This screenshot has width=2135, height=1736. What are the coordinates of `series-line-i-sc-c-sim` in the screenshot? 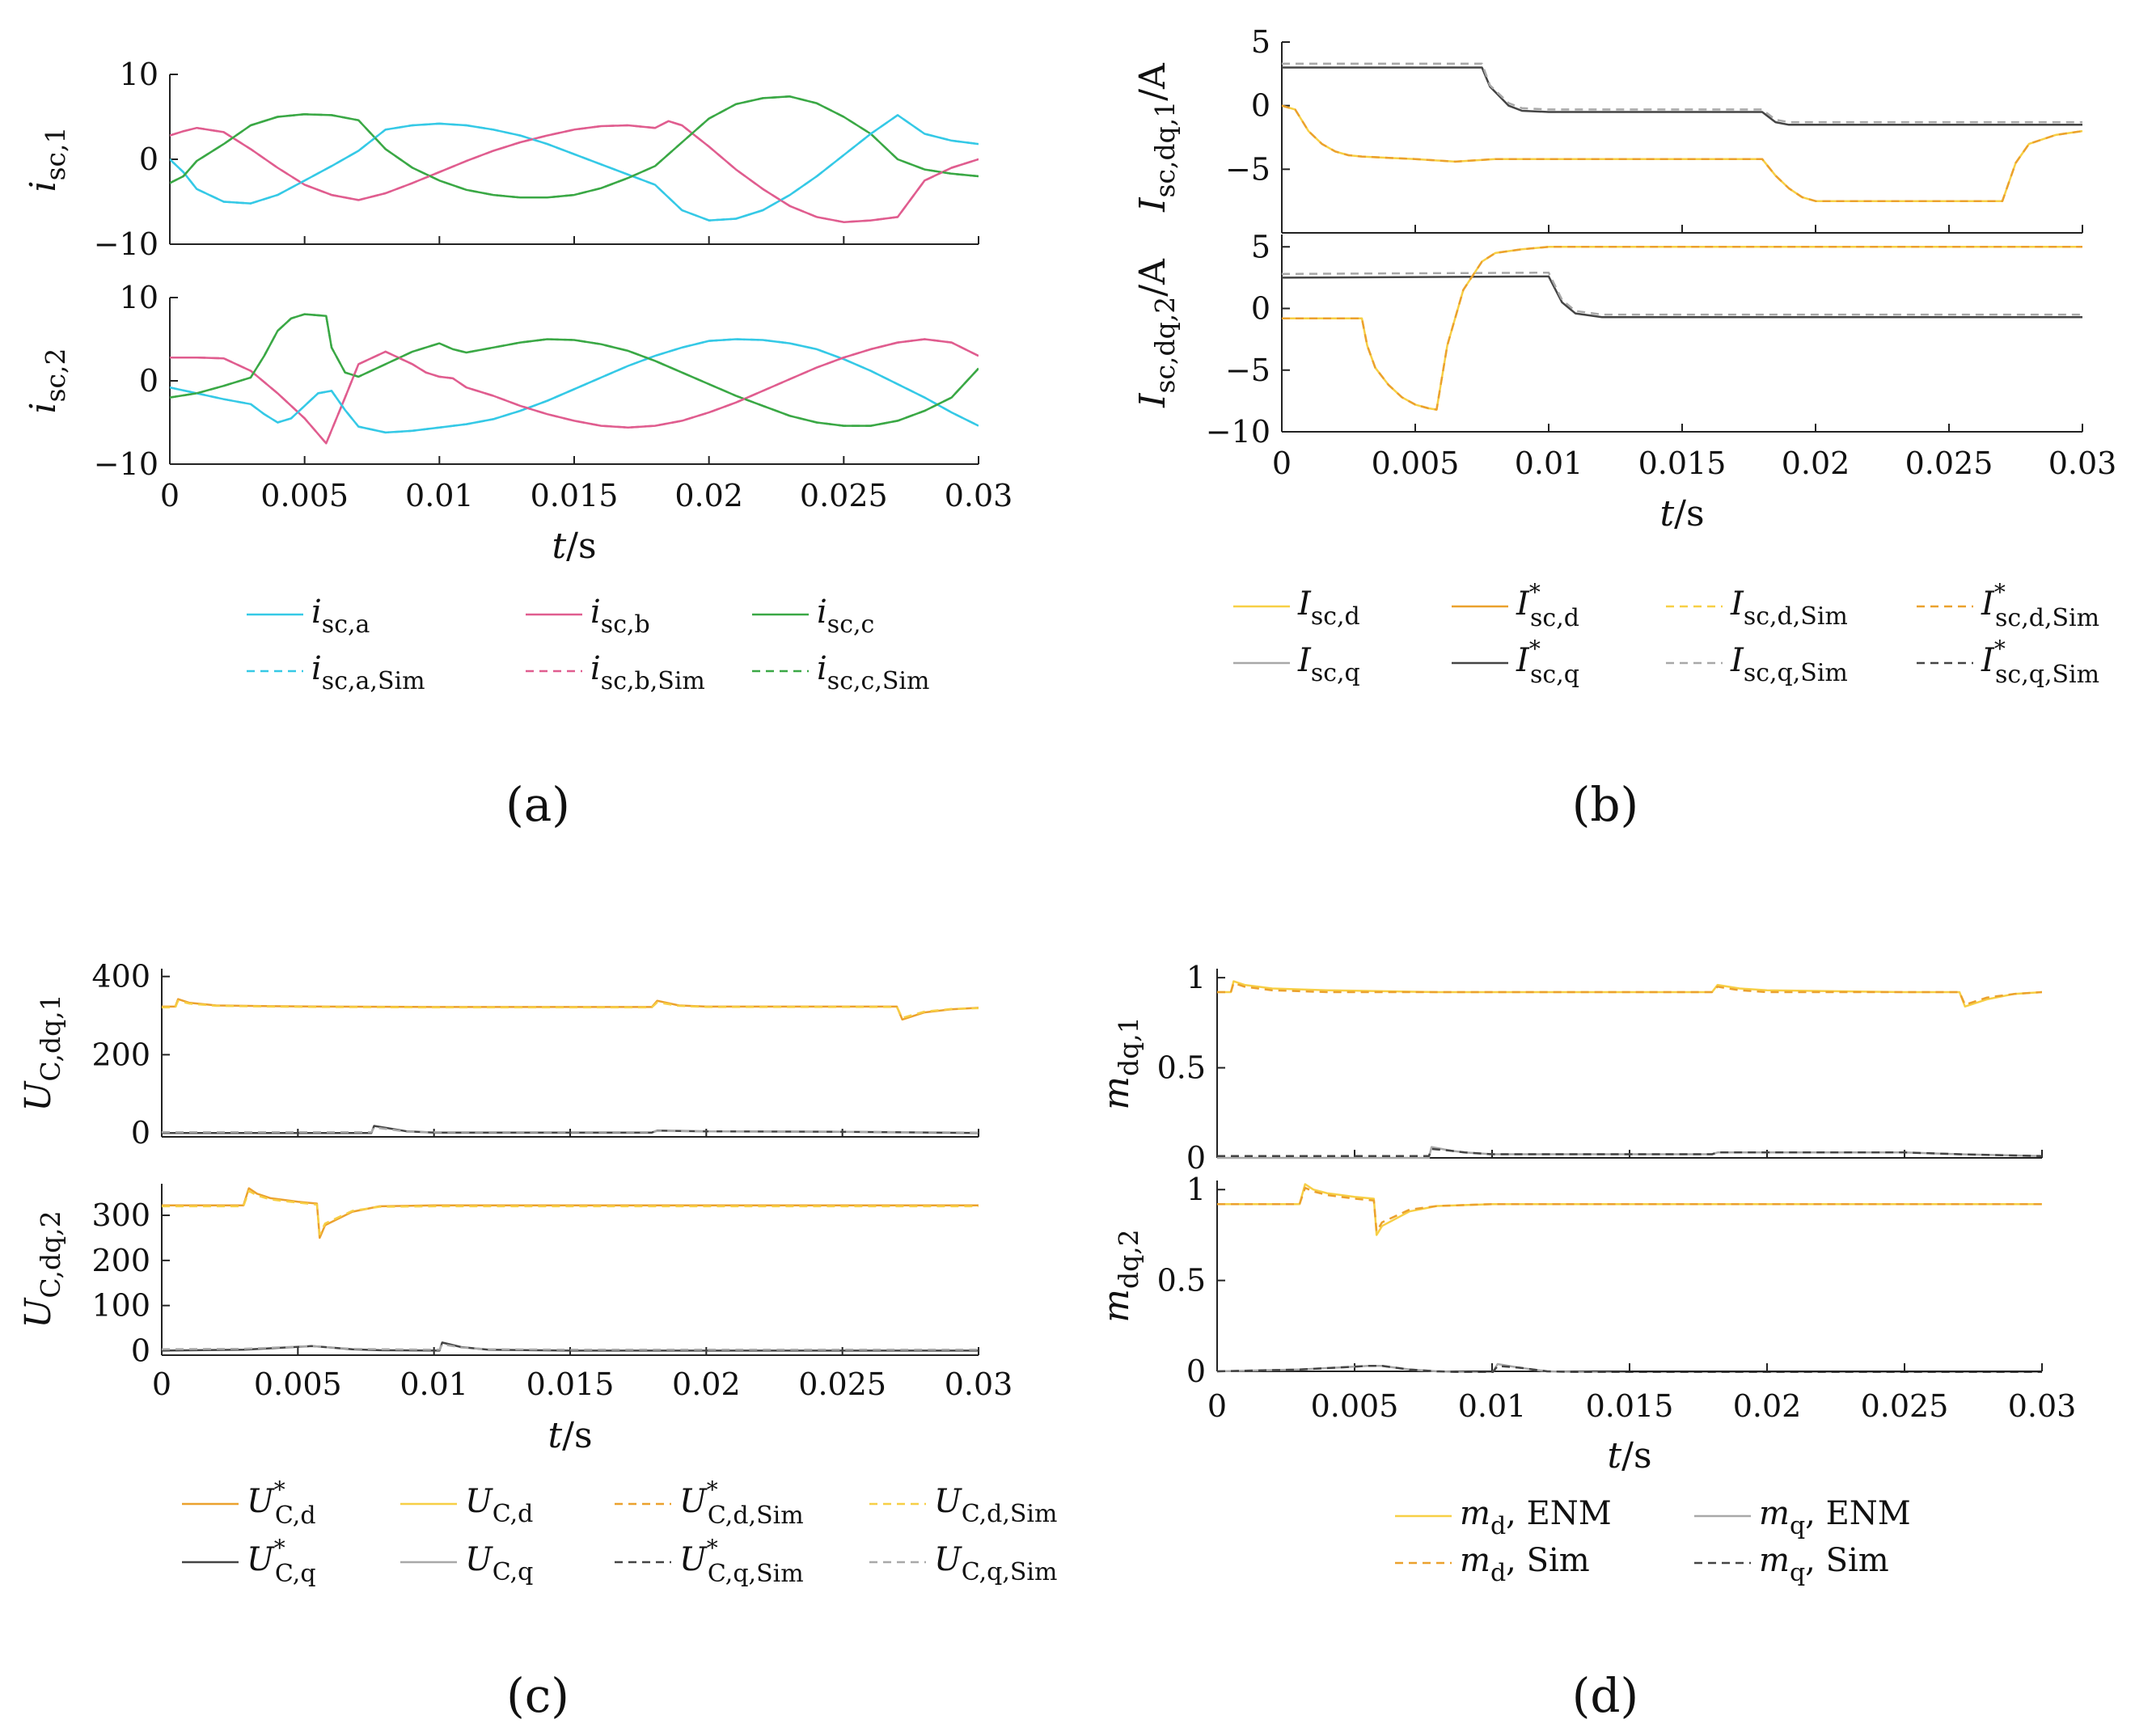 It's located at (574, 147).